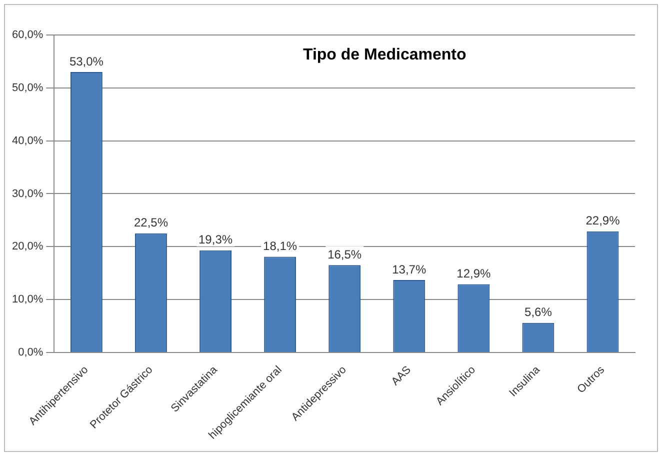  I want to click on y-tick-label: 30,0%, so click(28, 194).